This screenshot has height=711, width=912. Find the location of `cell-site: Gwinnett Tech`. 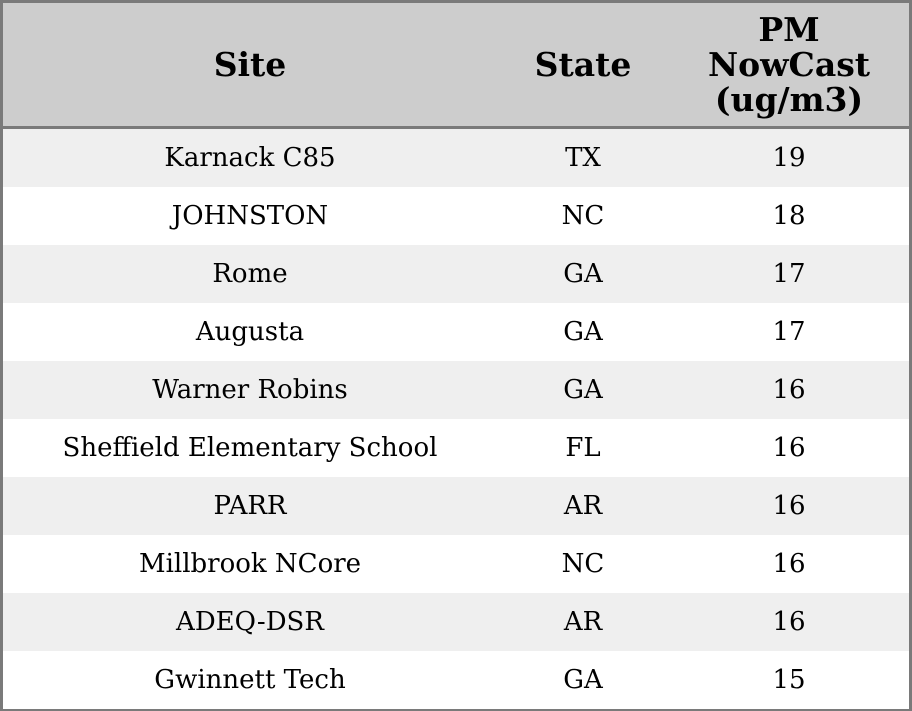

cell-site: Gwinnett Tech is located at coordinates (250, 680).